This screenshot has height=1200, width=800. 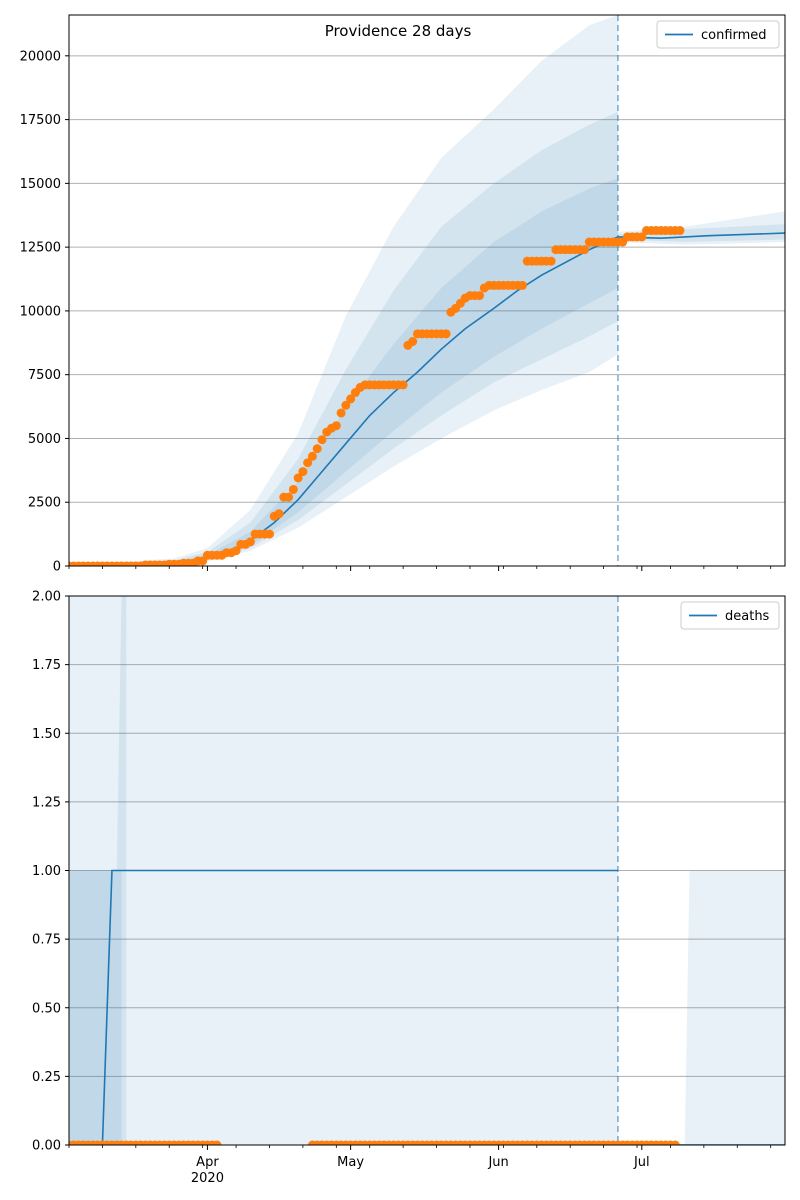 What do you see at coordinates (46, 871) in the screenshot?
I see `y-tick-label: 1.00` at bounding box center [46, 871].